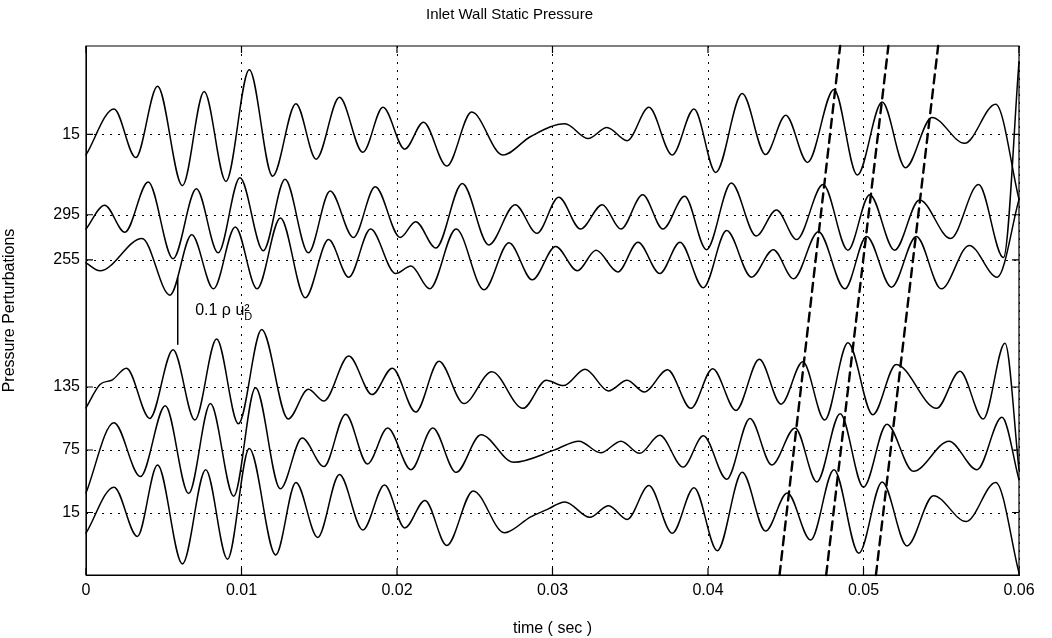 Image resolution: width=1052 pixels, height=638 pixels. Describe the element at coordinates (708, 590) in the screenshot. I see `x-tick-label: 0.04` at that location.